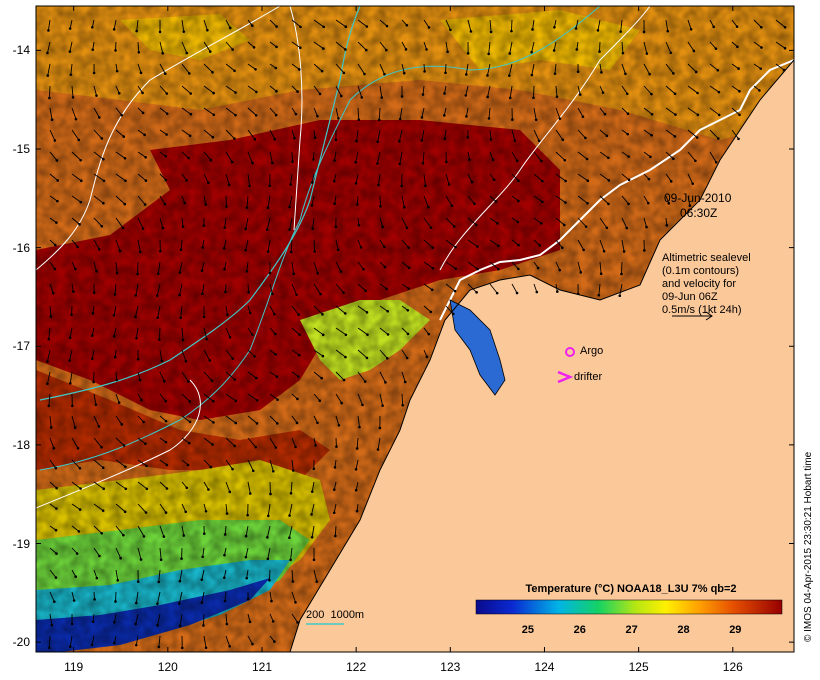 This screenshot has width=820, height=680. Describe the element at coordinates (21, 642) in the screenshot. I see `y-tick-label: -20` at that location.